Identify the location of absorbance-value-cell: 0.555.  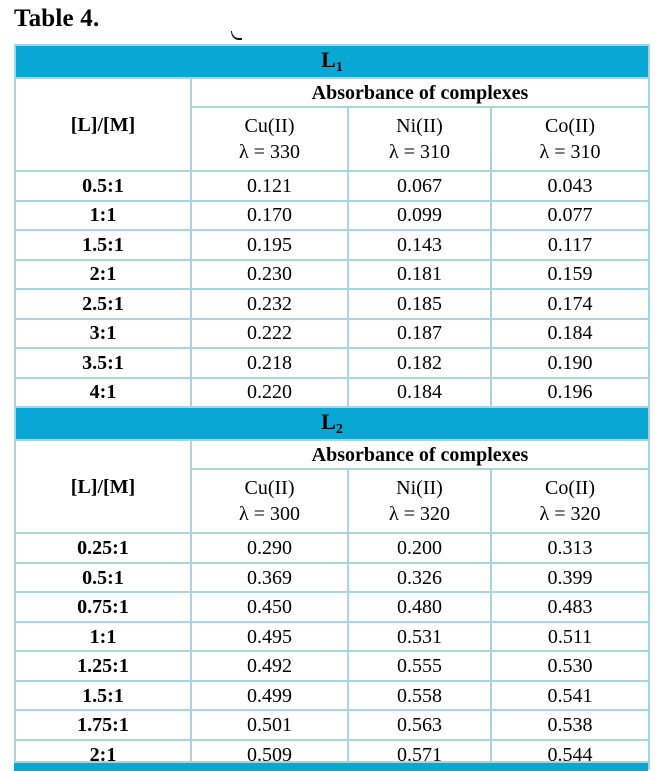
(419, 666).